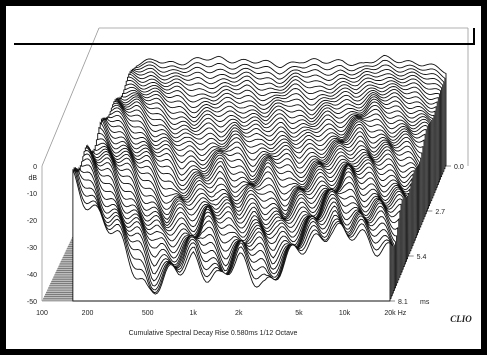 The width and height of the screenshot is (487, 355). I want to click on x-tick-label: 500, so click(148, 313).